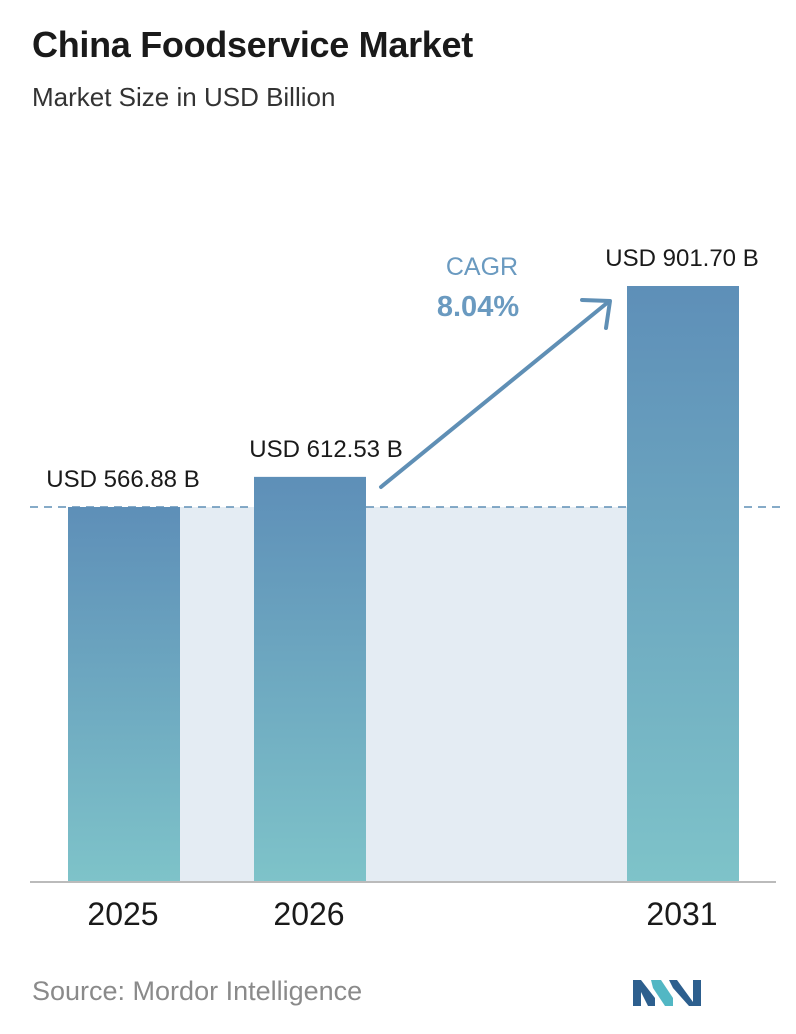  What do you see at coordinates (310, 679) in the screenshot?
I see `bar-2026` at bounding box center [310, 679].